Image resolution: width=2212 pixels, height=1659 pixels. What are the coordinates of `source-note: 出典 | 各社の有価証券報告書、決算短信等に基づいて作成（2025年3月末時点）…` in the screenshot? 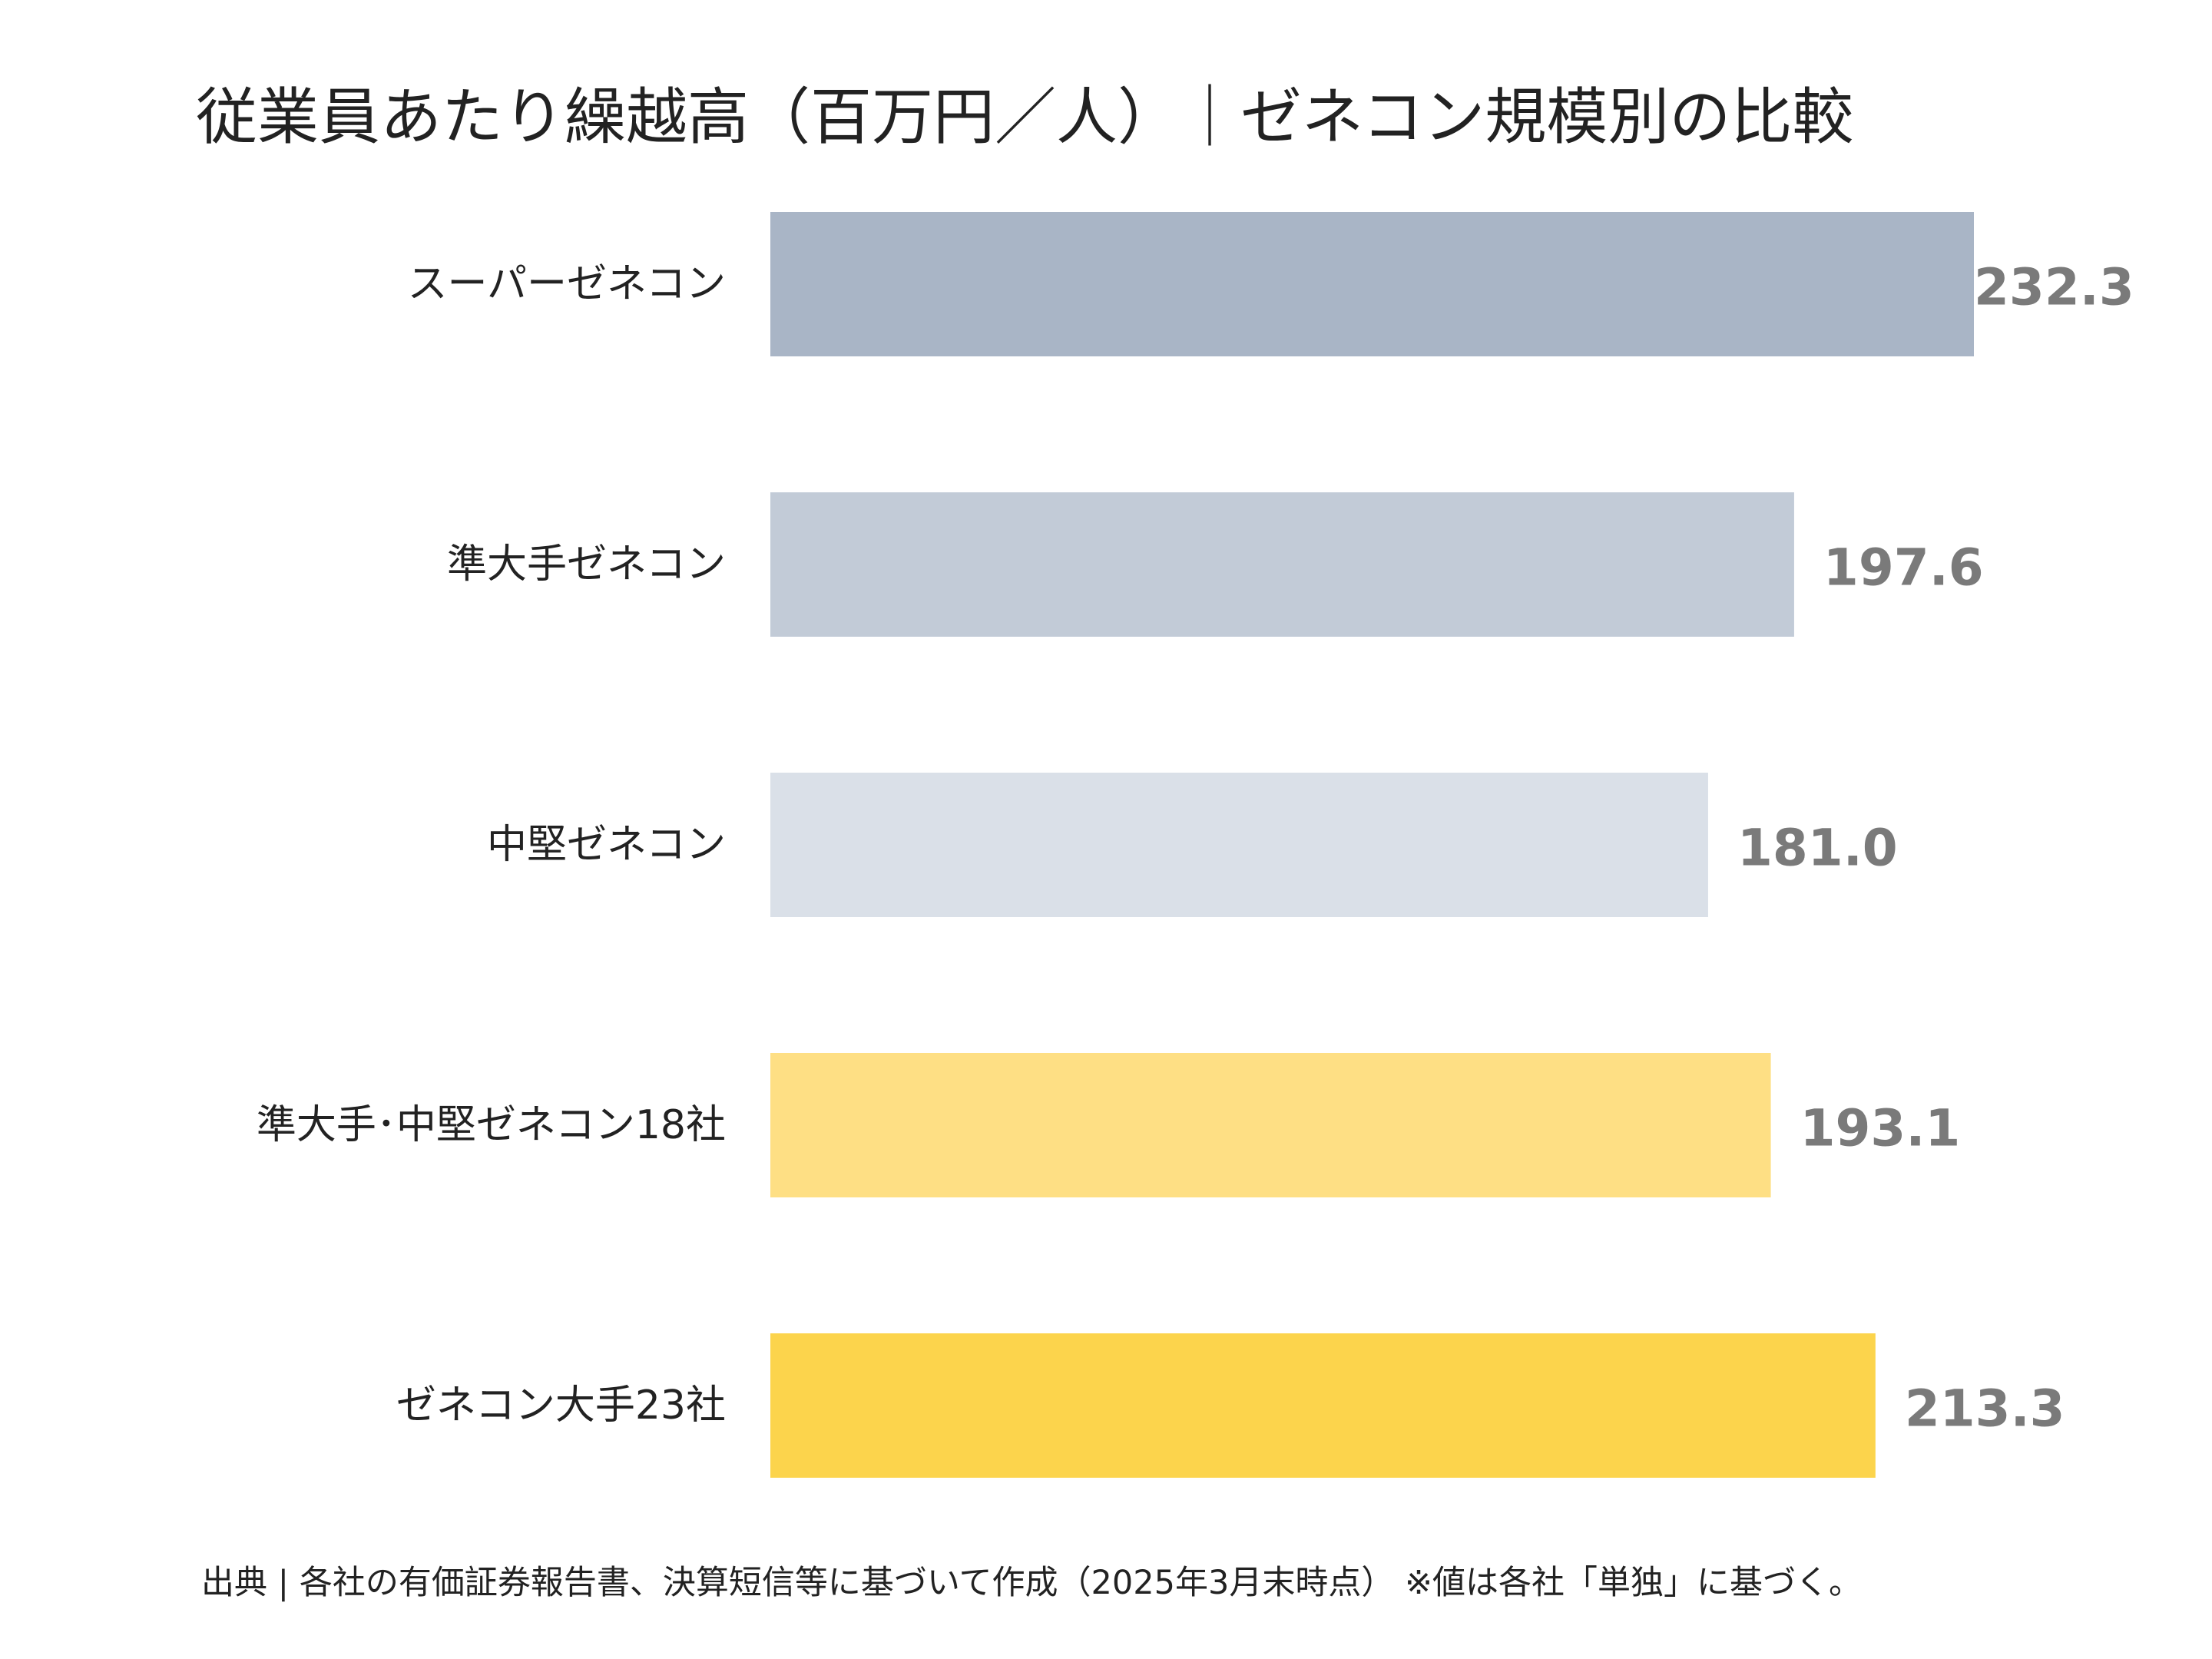 It's located at (1032, 1583).